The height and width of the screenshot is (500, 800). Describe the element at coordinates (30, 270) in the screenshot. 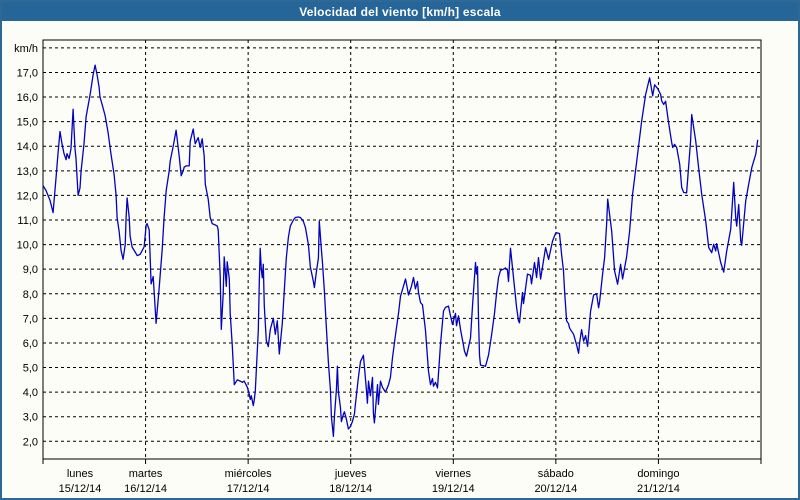

I see `y-tick-label: 9,0` at that location.